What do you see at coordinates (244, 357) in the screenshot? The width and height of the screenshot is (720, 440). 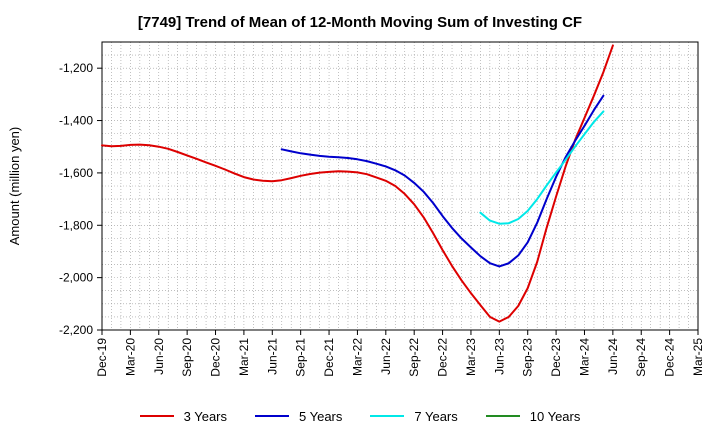 I see `x-tick-label: Mar-21` at bounding box center [244, 357].